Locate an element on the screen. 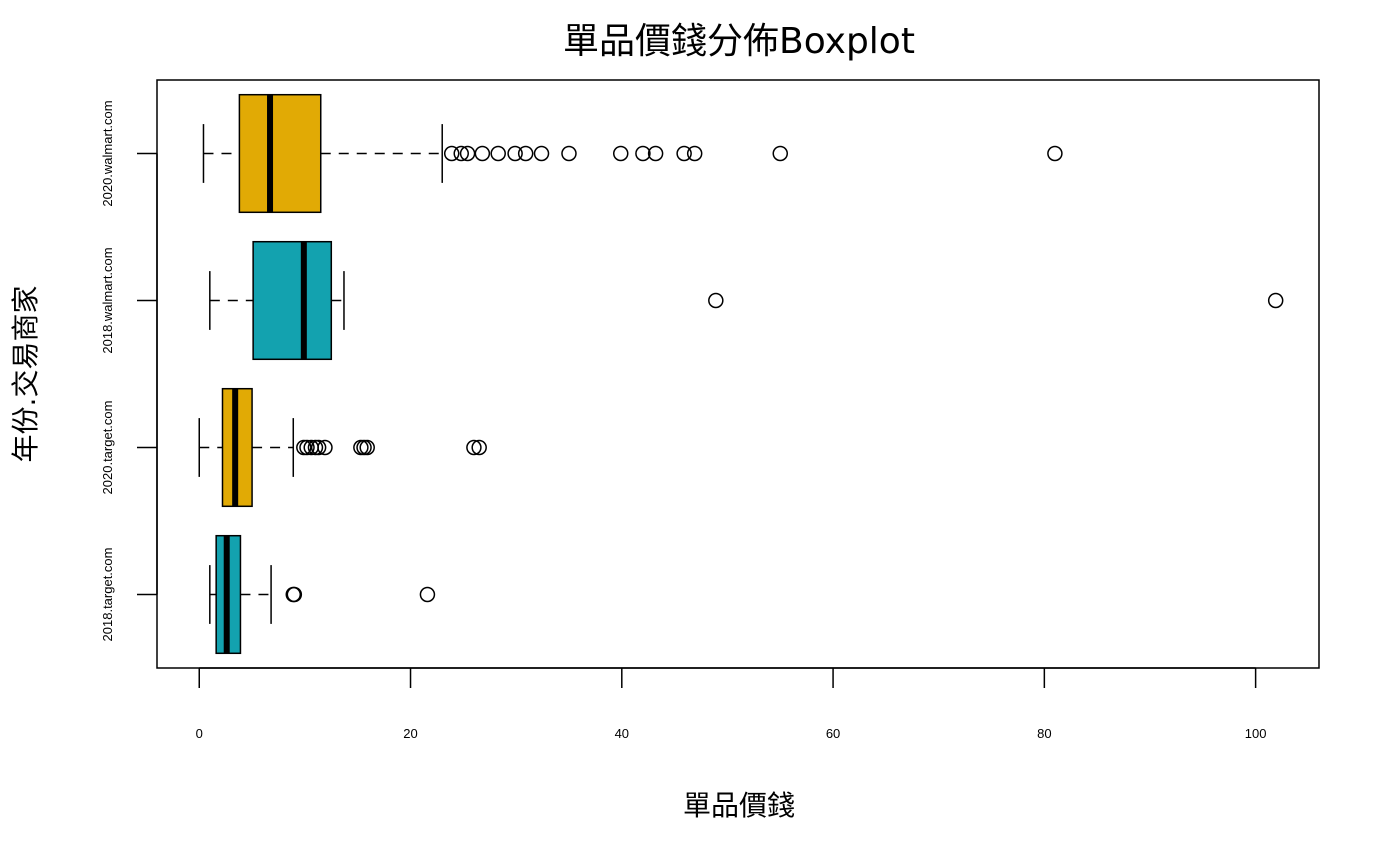 The width and height of the screenshot is (1400, 865). x-tick-label: 20 is located at coordinates (410, 733).